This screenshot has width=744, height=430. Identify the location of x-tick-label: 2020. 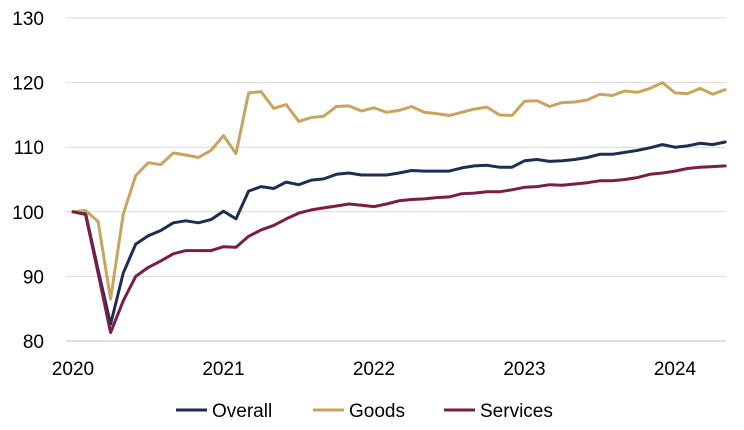
(73, 369).